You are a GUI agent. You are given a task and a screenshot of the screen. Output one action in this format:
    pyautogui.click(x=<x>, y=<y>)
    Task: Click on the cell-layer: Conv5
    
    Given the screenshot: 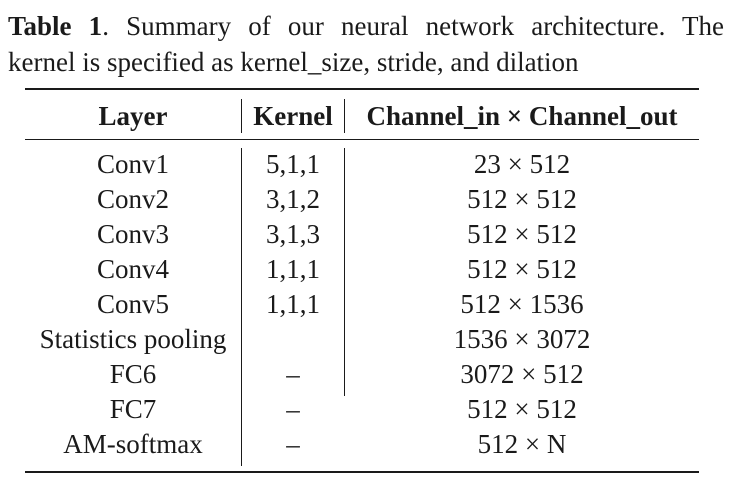 What is the action you would take?
    pyautogui.click(x=132, y=304)
    